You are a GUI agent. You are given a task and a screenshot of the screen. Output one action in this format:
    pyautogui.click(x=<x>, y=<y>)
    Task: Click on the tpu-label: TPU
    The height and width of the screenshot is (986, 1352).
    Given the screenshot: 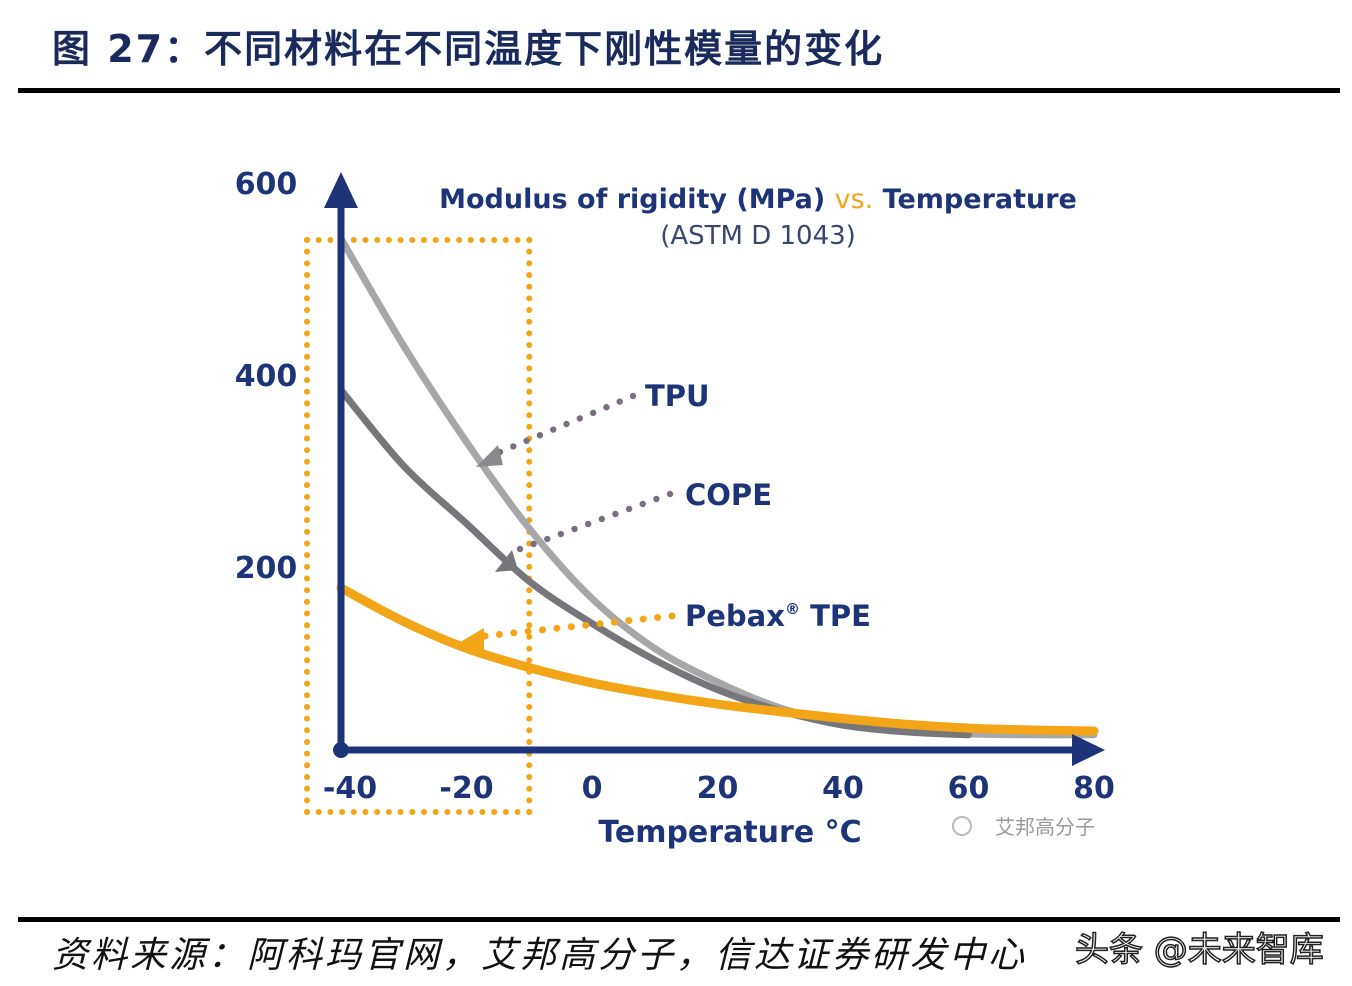 What is the action you would take?
    pyautogui.click(x=677, y=396)
    